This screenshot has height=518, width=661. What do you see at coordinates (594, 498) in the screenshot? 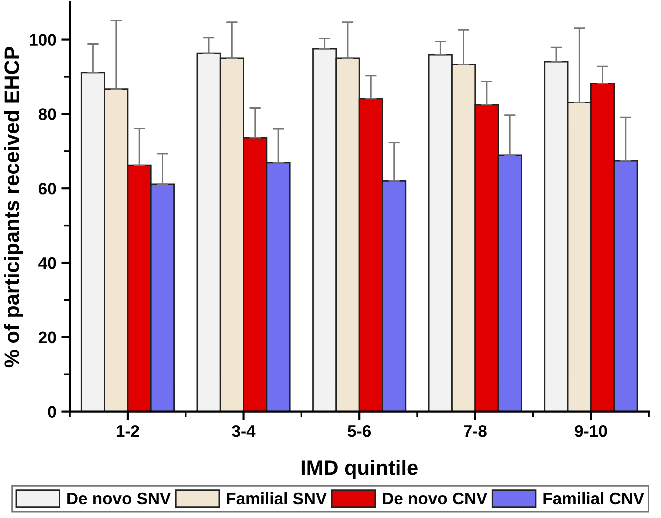
I see `legend-label: Familial CNV` at bounding box center [594, 498].